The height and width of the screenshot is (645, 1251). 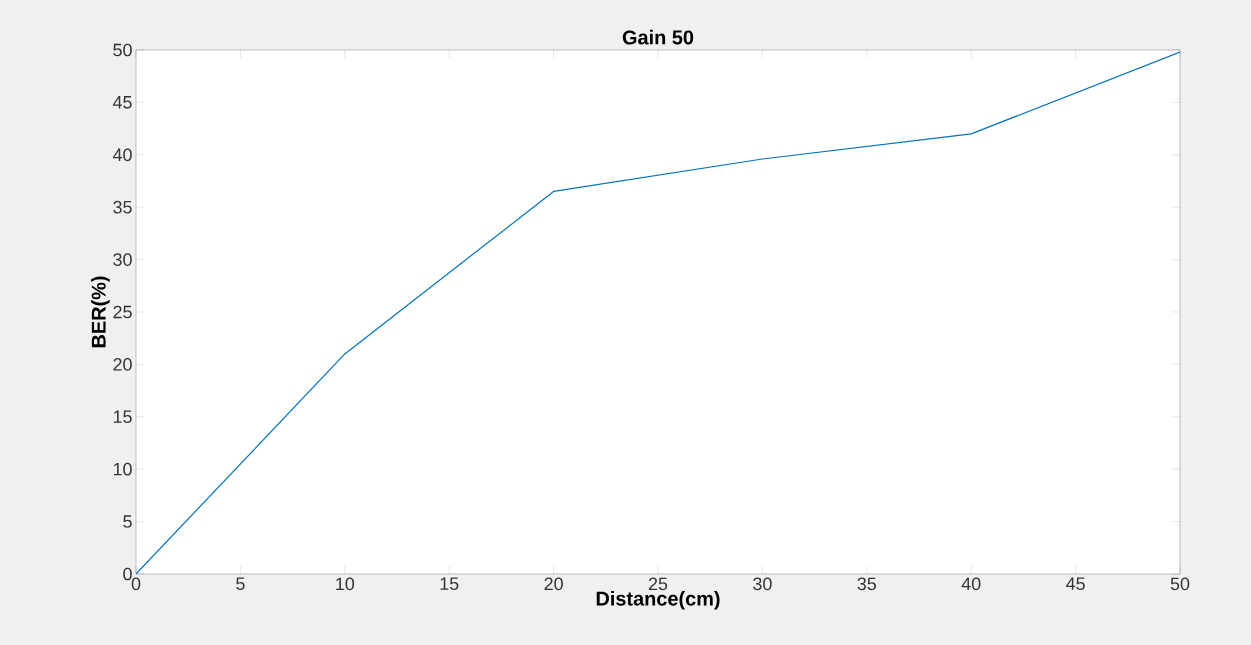 What do you see at coordinates (122, 364) in the screenshot?
I see `y-tick-label: 20` at bounding box center [122, 364].